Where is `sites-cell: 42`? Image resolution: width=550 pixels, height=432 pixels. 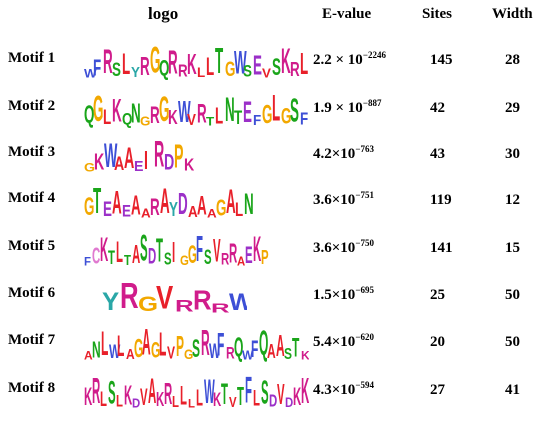
sites-cell: 42 is located at coordinates (437, 108).